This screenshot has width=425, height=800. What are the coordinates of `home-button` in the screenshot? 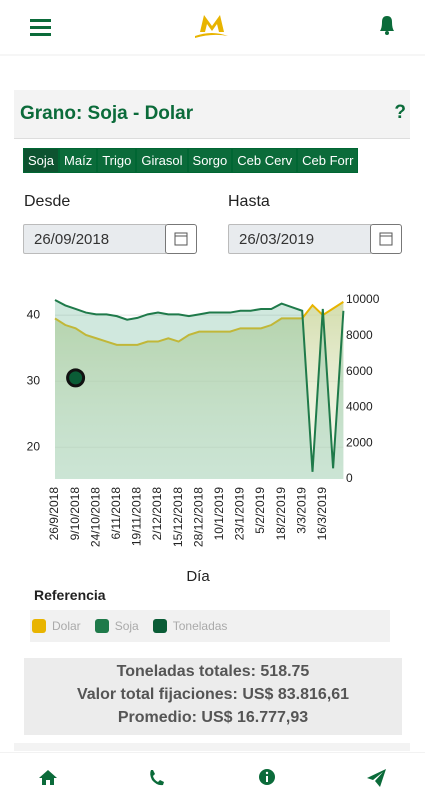 It's located at (48, 777).